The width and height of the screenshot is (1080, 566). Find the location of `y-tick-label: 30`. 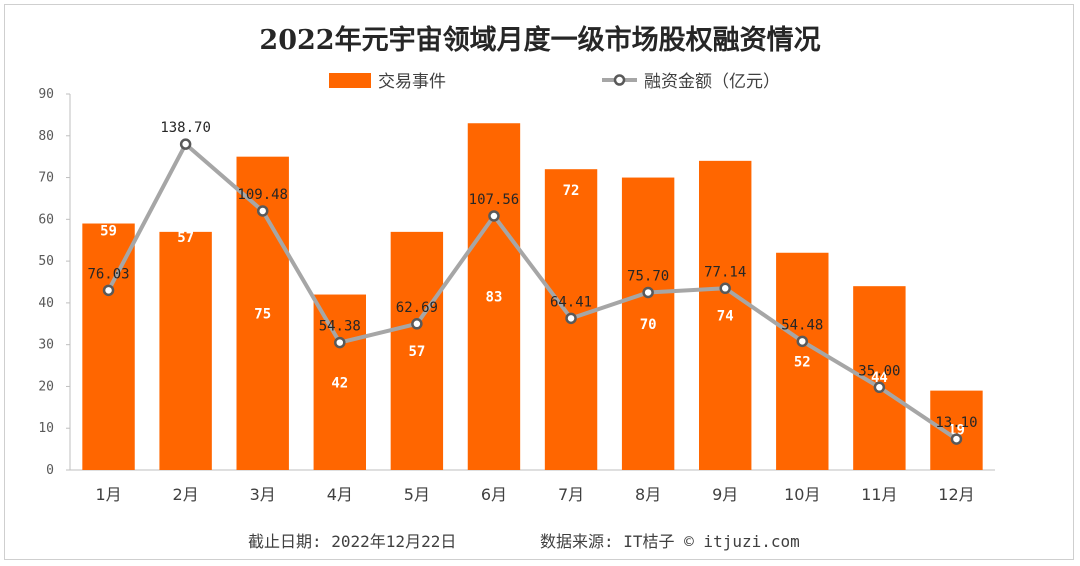

y-tick-label: 30 is located at coordinates (46, 345).